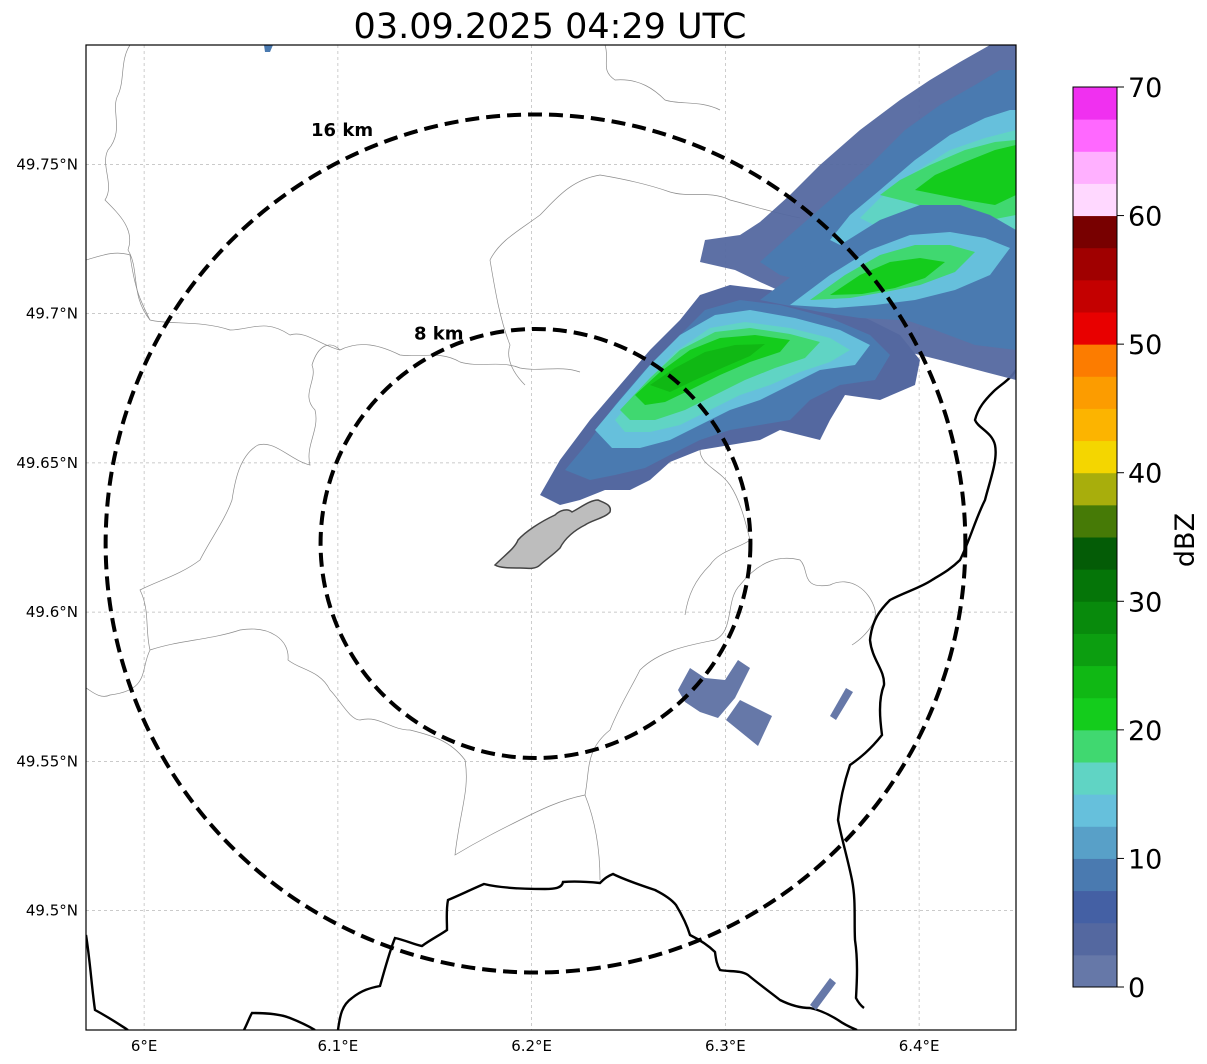  What do you see at coordinates (52, 314) in the screenshot?
I see `y-tick-label: 49.7°N` at bounding box center [52, 314].